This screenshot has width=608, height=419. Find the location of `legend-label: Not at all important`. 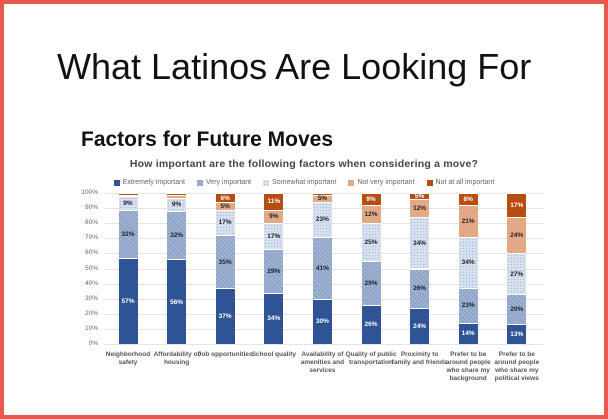

legend-label: Not at all important is located at coordinates (465, 182).